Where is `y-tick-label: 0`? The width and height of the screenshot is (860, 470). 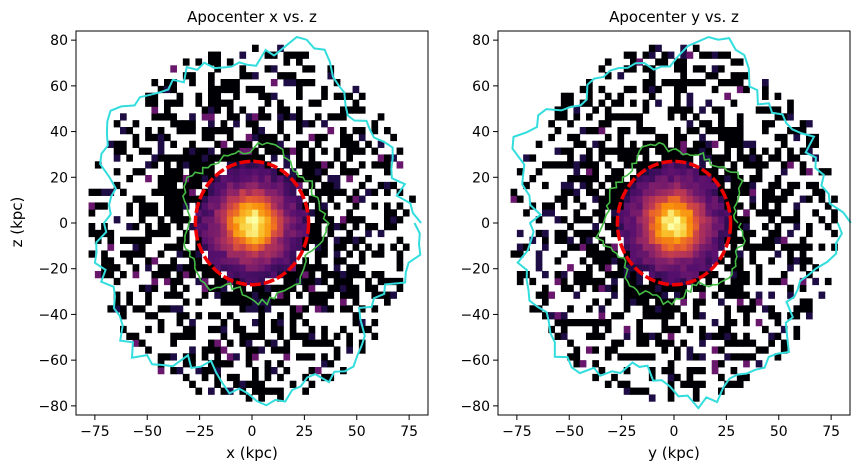 y-tick-label: 0 is located at coordinates (63, 224).